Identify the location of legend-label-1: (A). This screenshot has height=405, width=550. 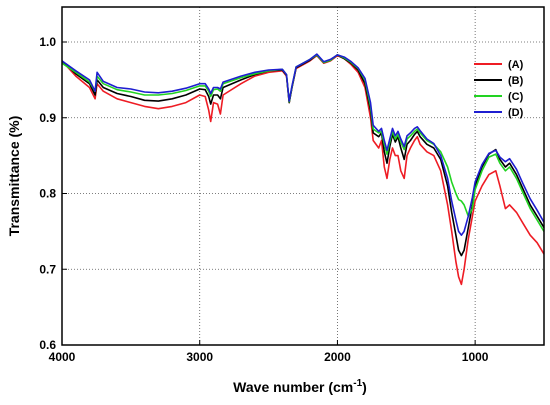
(516, 65).